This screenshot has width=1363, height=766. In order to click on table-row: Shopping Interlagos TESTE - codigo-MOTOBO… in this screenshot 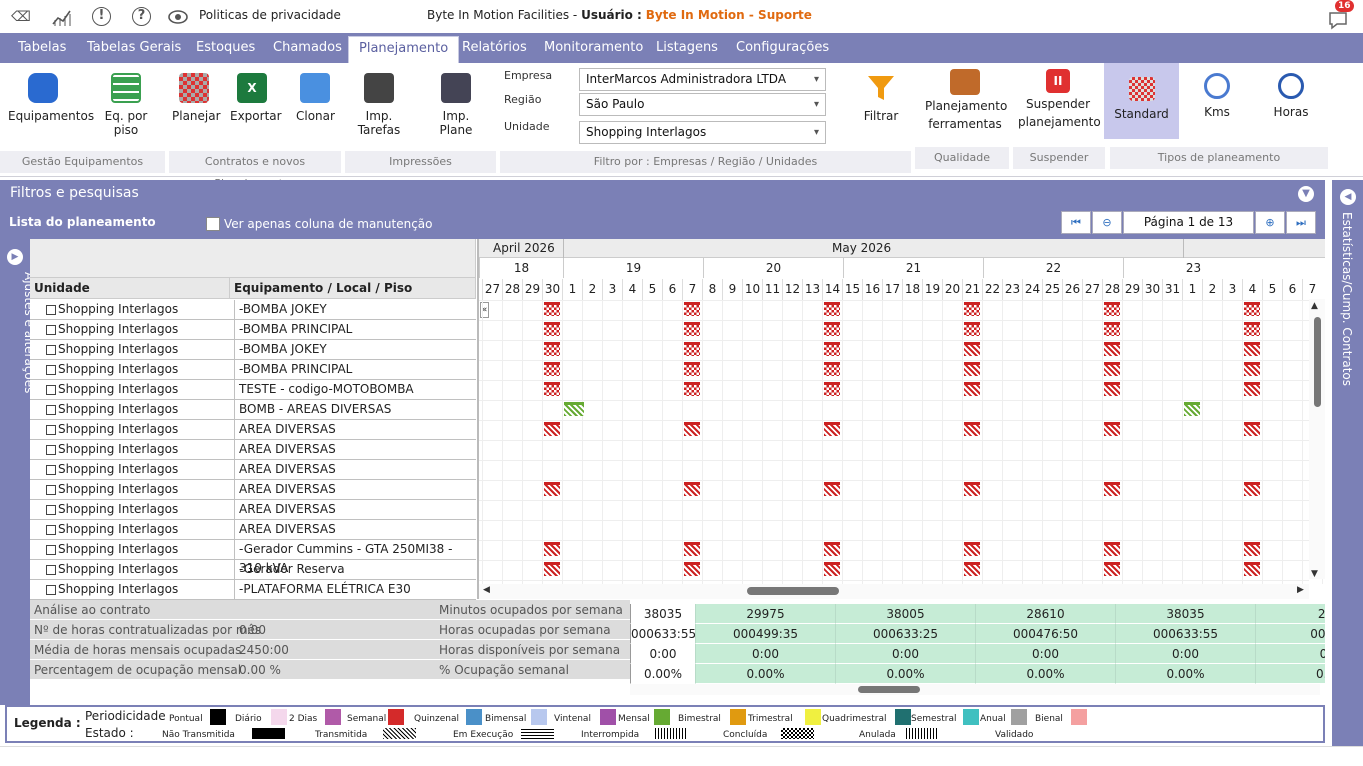, I will do `click(253, 390)`.